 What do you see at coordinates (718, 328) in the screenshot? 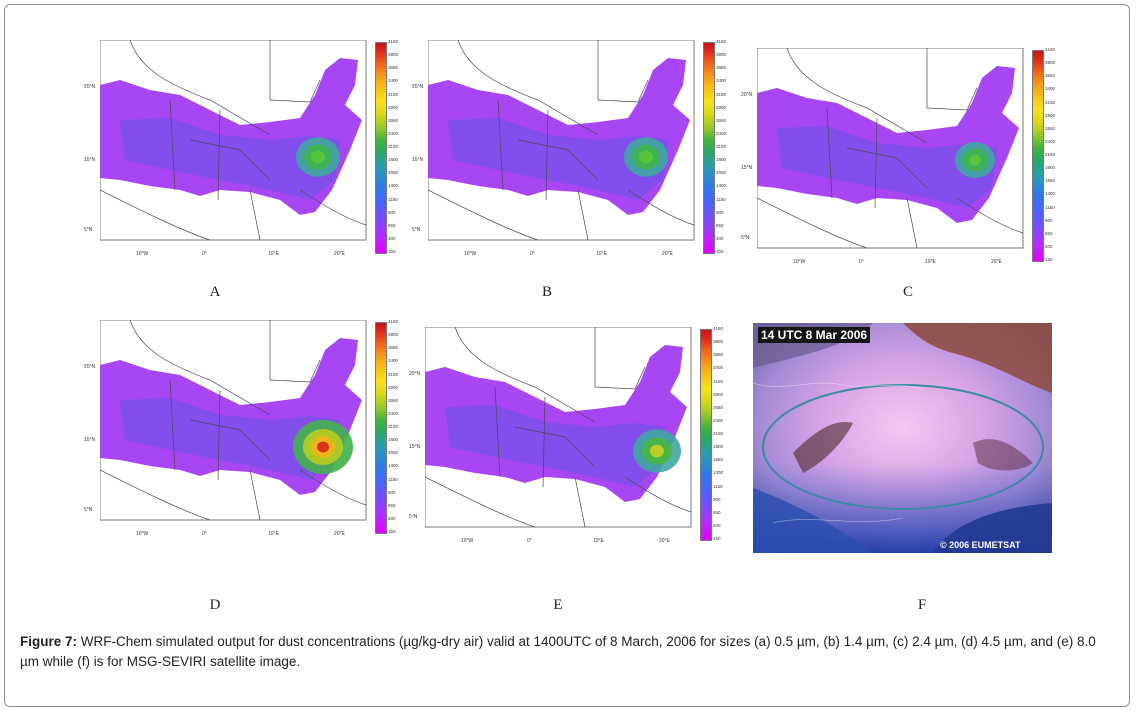
I see `colorbar-tick-label: 4150` at bounding box center [718, 328].